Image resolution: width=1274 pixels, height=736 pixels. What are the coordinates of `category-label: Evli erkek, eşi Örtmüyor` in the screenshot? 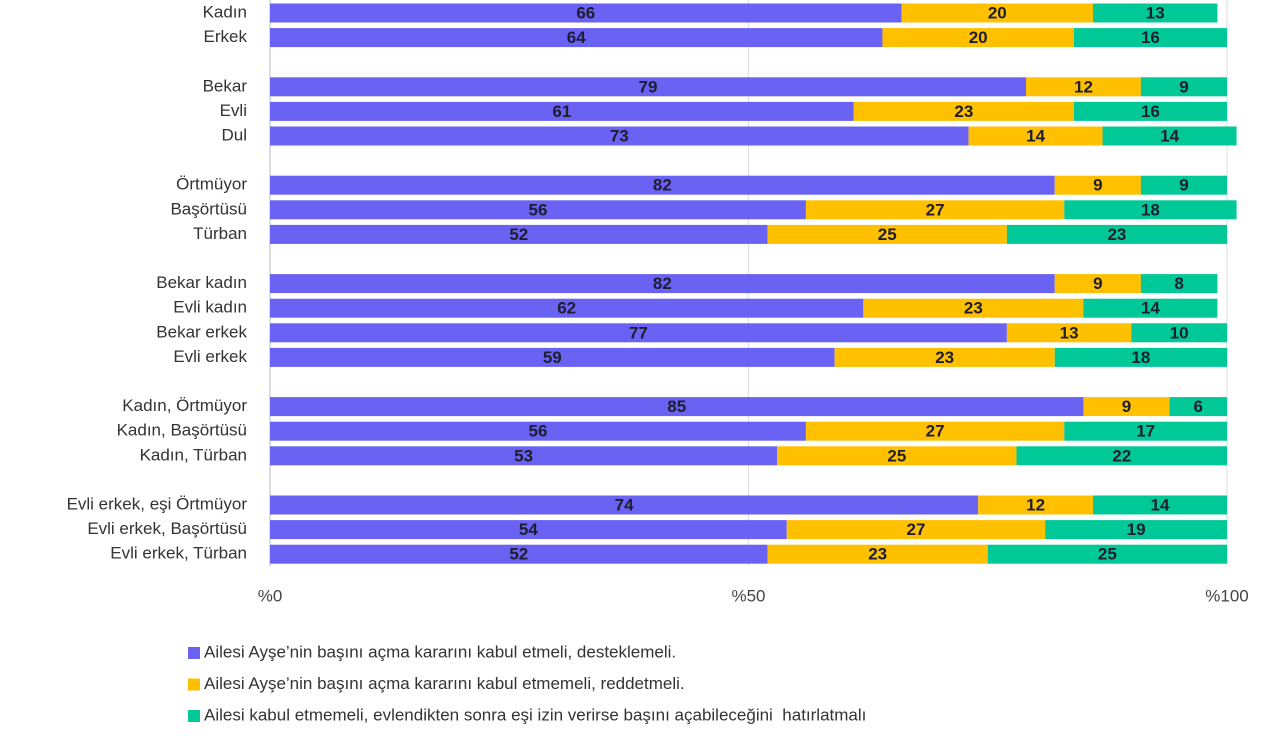 It's located at (157, 503).